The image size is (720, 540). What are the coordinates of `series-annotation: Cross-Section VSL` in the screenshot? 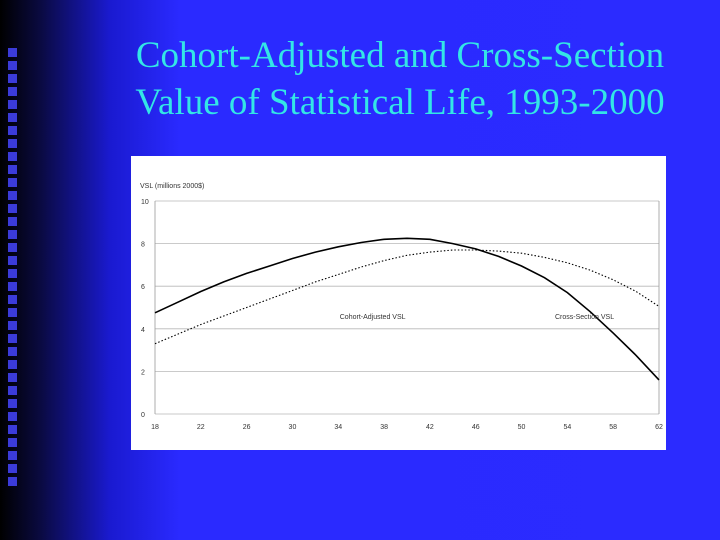 It's located at (584, 317).